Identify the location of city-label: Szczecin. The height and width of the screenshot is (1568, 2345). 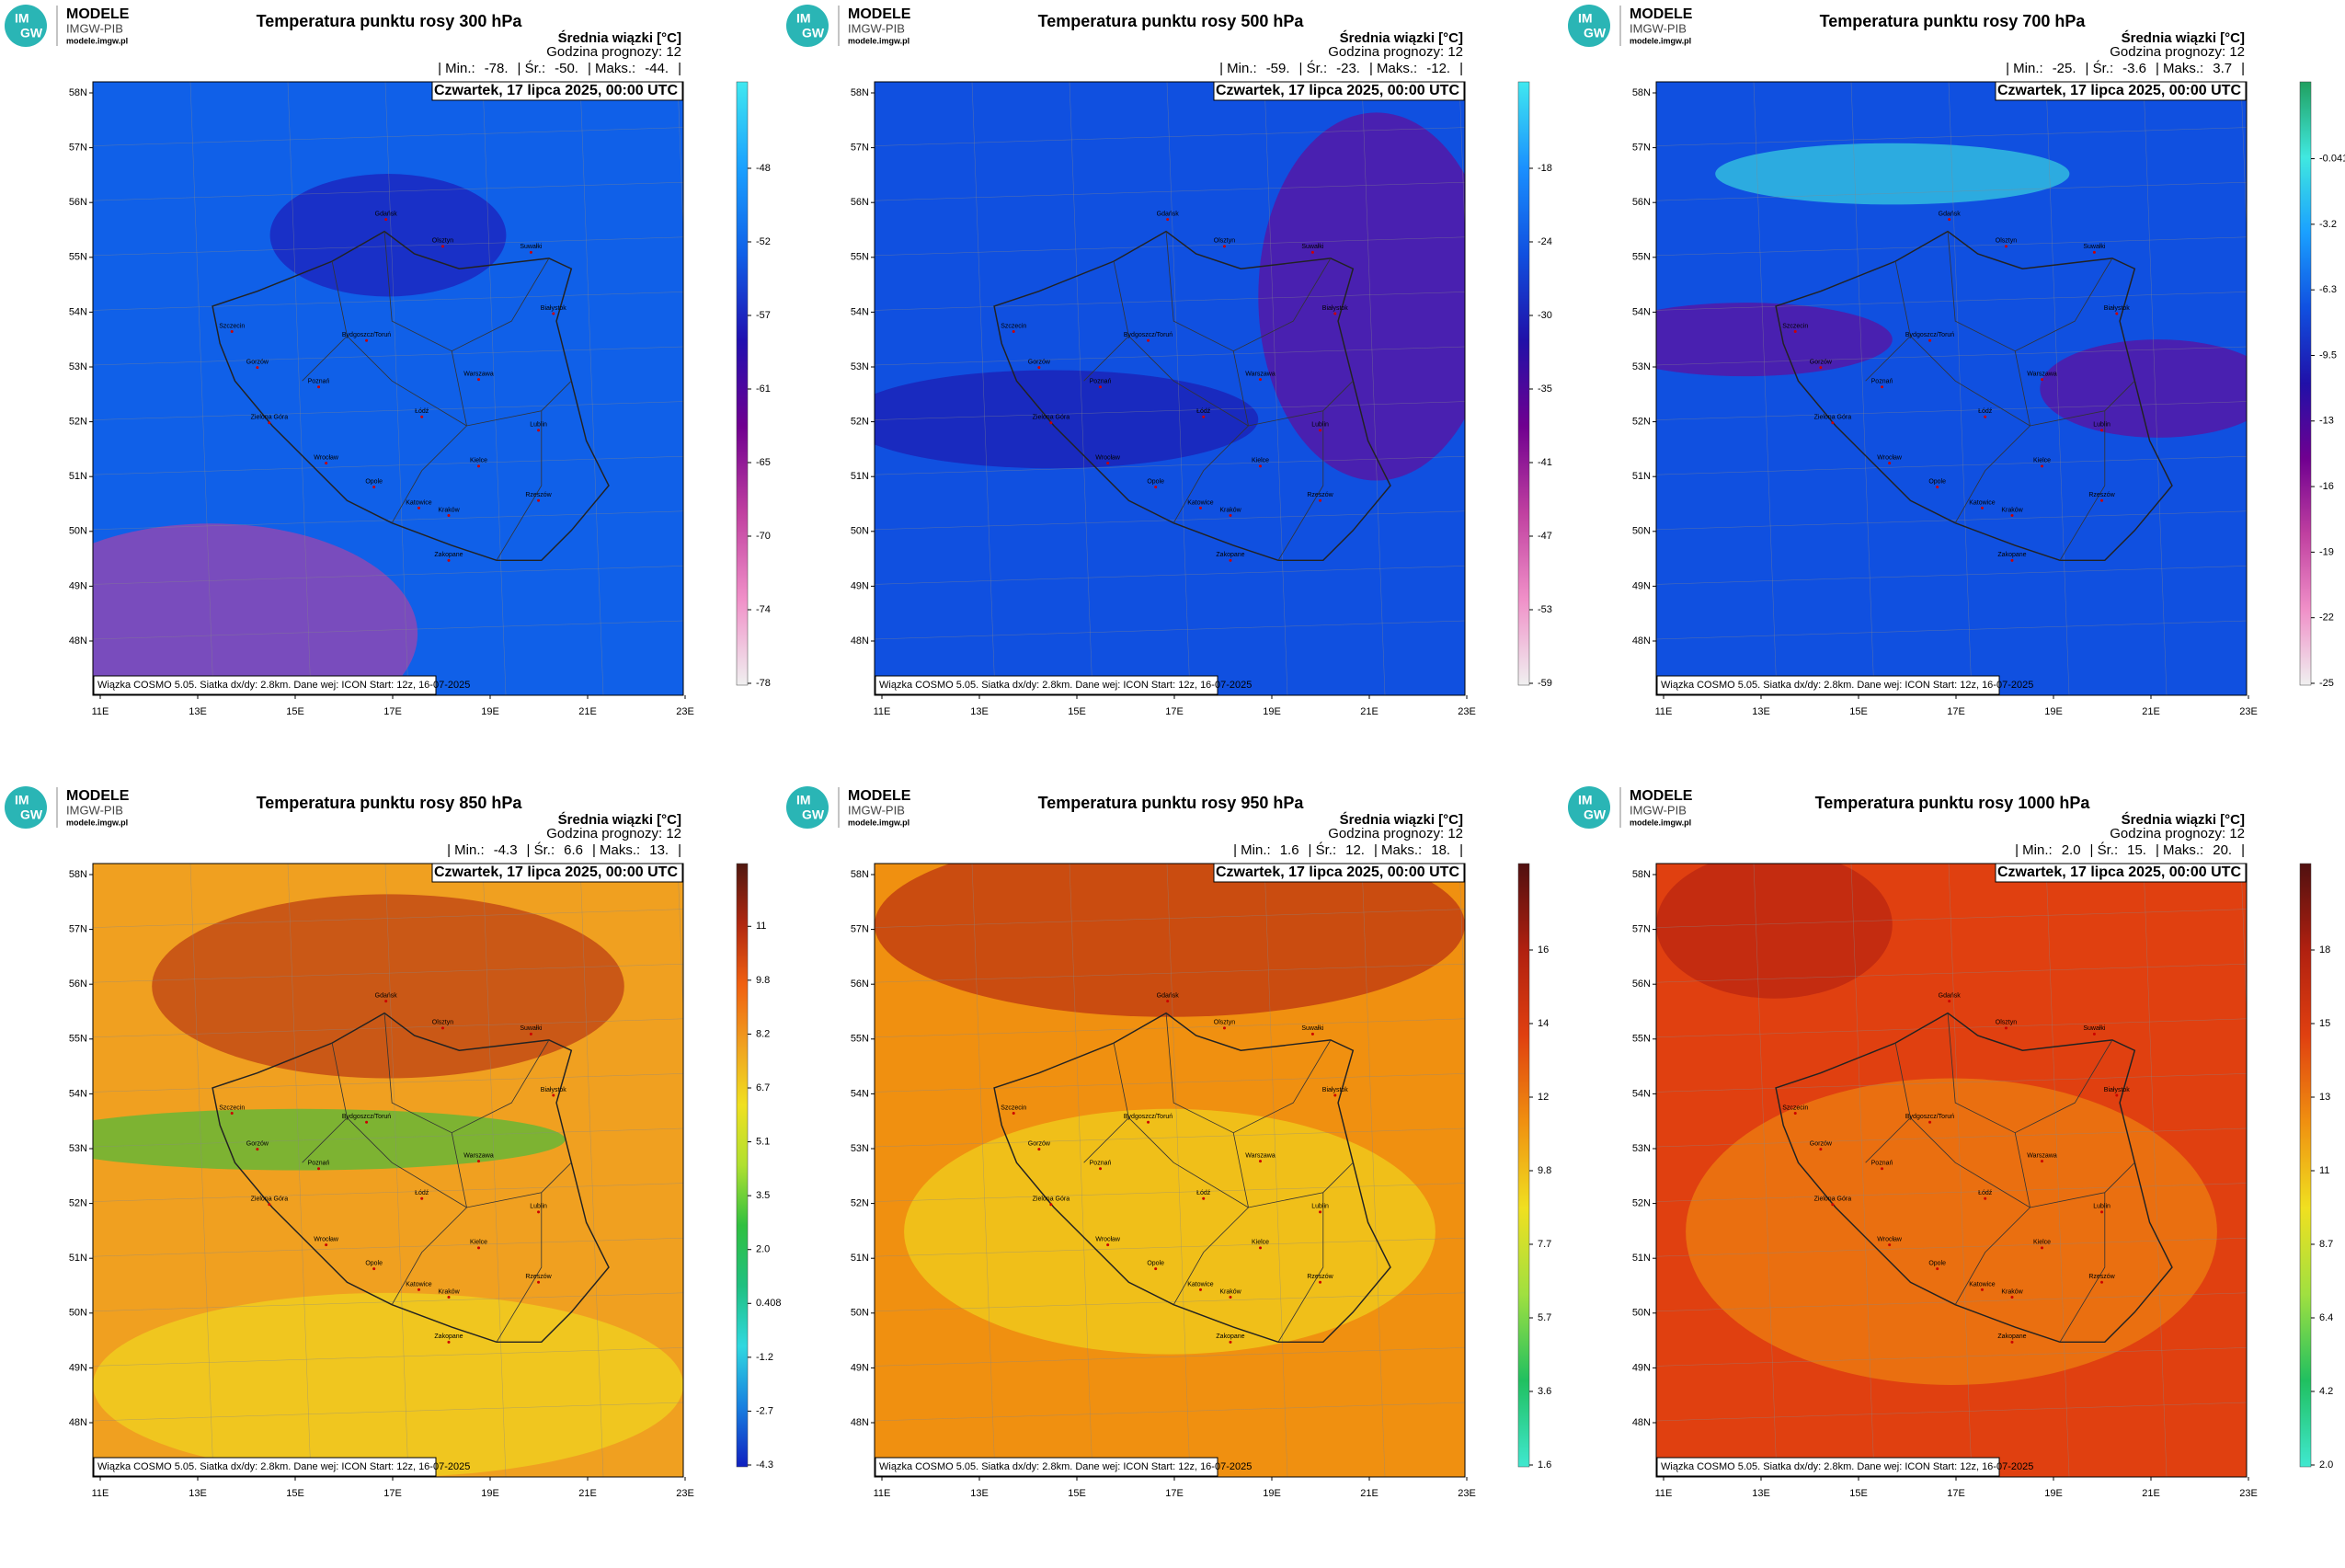
(1795, 1107).